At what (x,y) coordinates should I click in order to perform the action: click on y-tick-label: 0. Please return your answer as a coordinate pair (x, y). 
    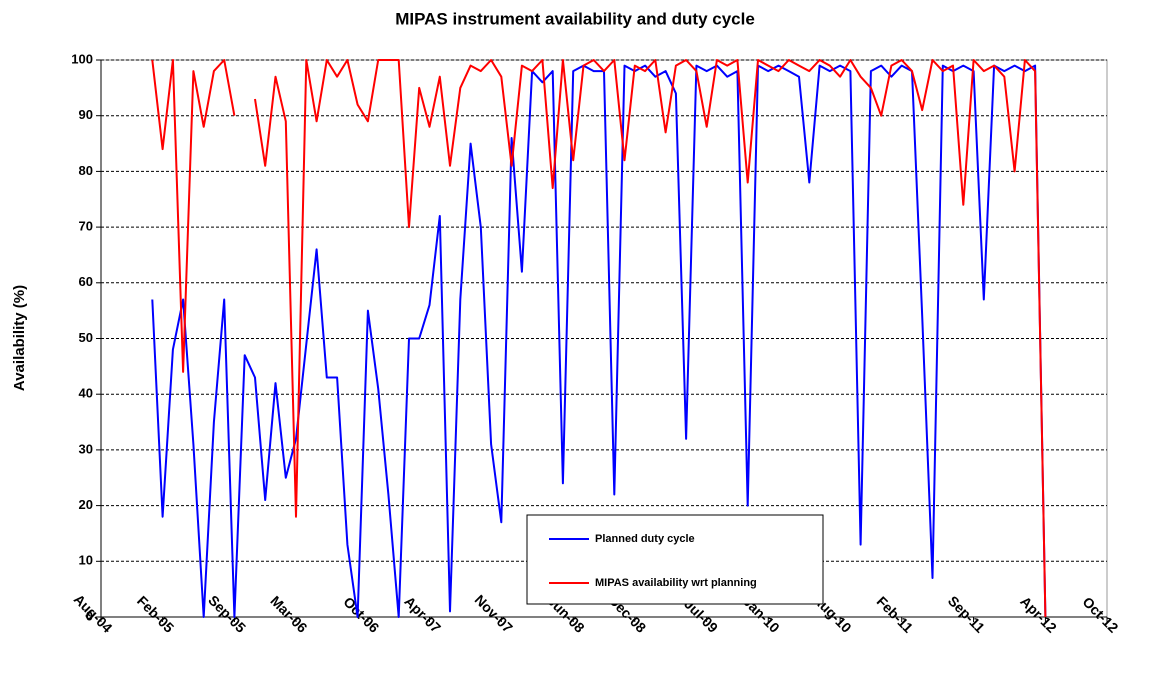
    Looking at the image, I should click on (89, 615).